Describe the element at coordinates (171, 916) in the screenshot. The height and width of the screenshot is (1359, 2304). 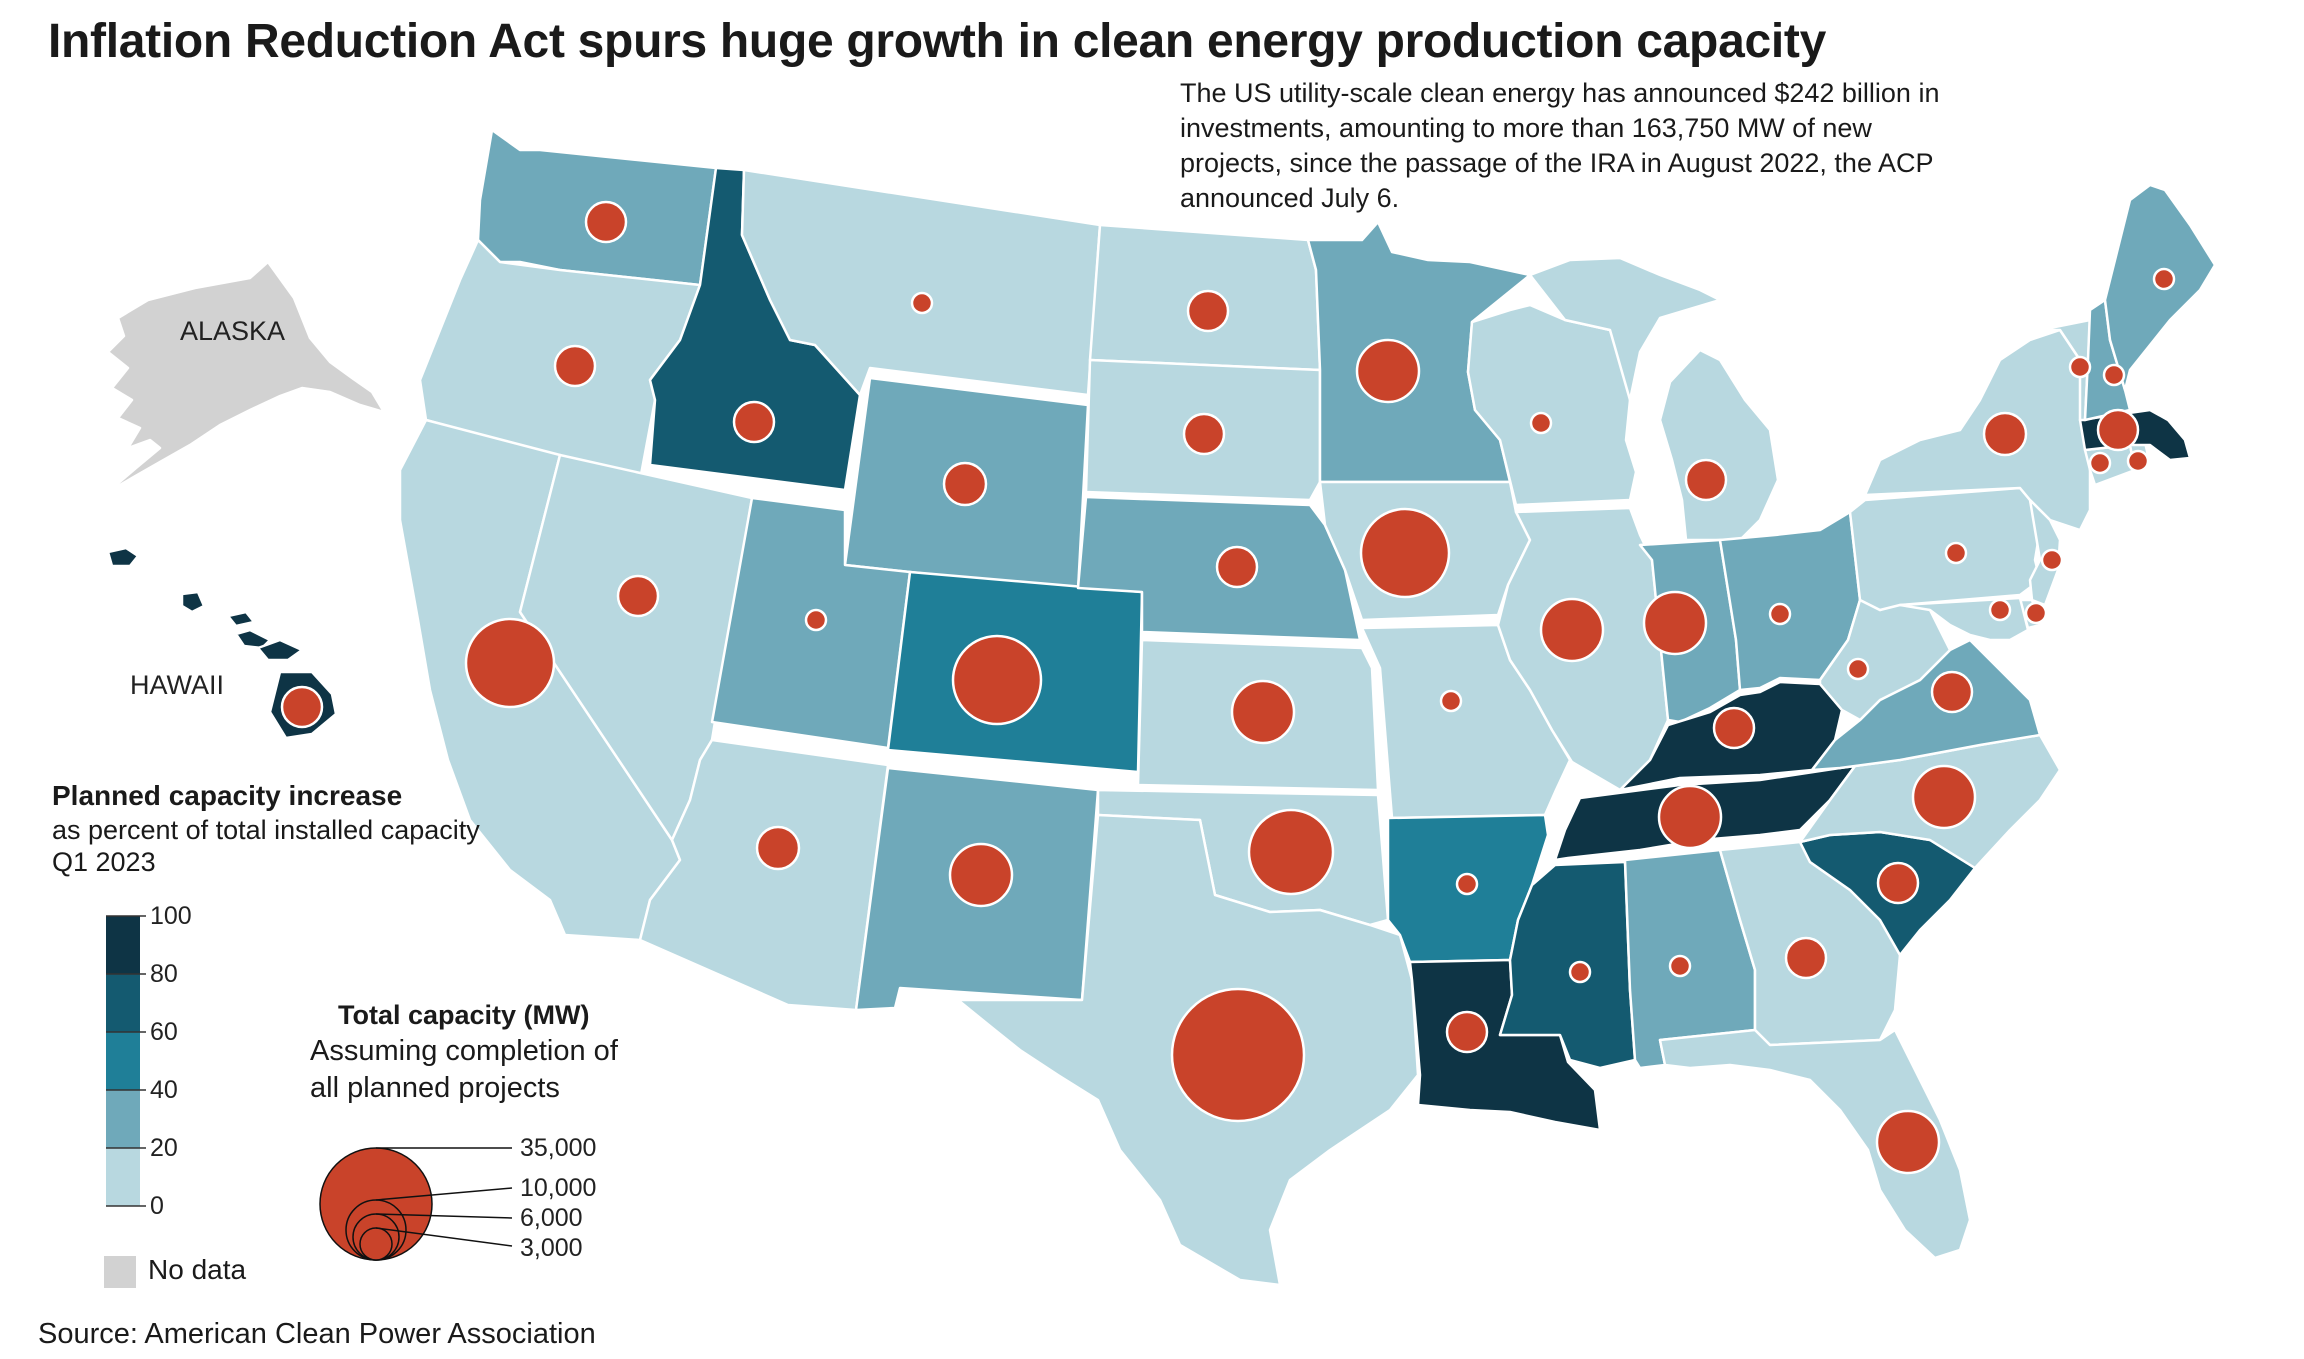
I see `legend-tick-100: 100` at that location.